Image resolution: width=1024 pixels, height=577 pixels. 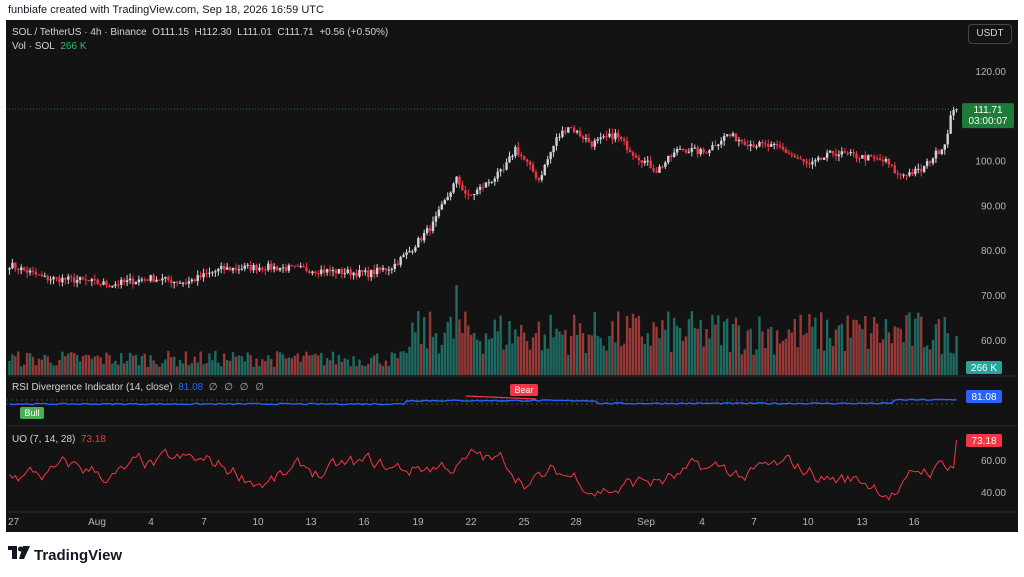 What do you see at coordinates (702, 522) in the screenshot?
I see `time-axis-label: 4` at bounding box center [702, 522].